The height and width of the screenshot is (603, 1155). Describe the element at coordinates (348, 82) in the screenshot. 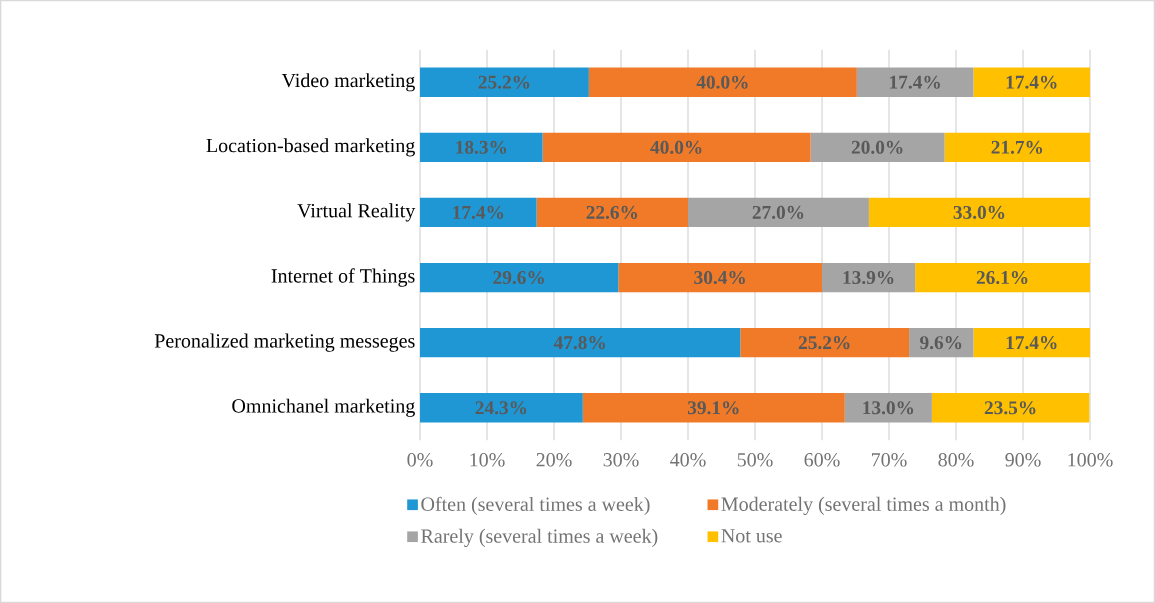

I see `y-tick-label: Video marketing` at that location.